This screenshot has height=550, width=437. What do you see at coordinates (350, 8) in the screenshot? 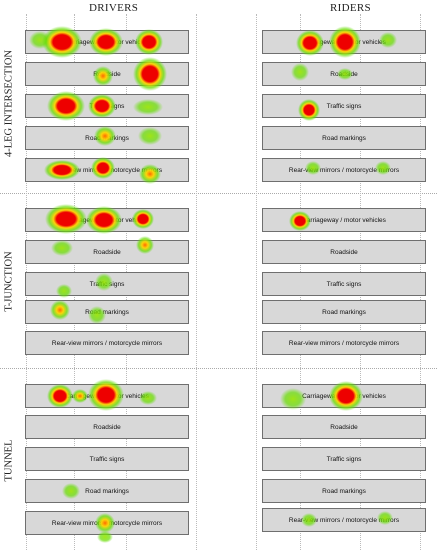
I see `riders-column-header: RIDERS` at bounding box center [350, 8].